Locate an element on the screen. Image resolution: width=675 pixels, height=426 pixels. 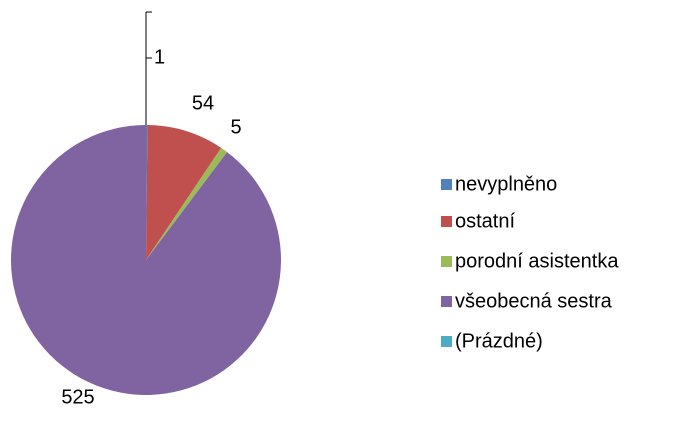
legend-label: porodní asistentka is located at coordinates (537, 261).